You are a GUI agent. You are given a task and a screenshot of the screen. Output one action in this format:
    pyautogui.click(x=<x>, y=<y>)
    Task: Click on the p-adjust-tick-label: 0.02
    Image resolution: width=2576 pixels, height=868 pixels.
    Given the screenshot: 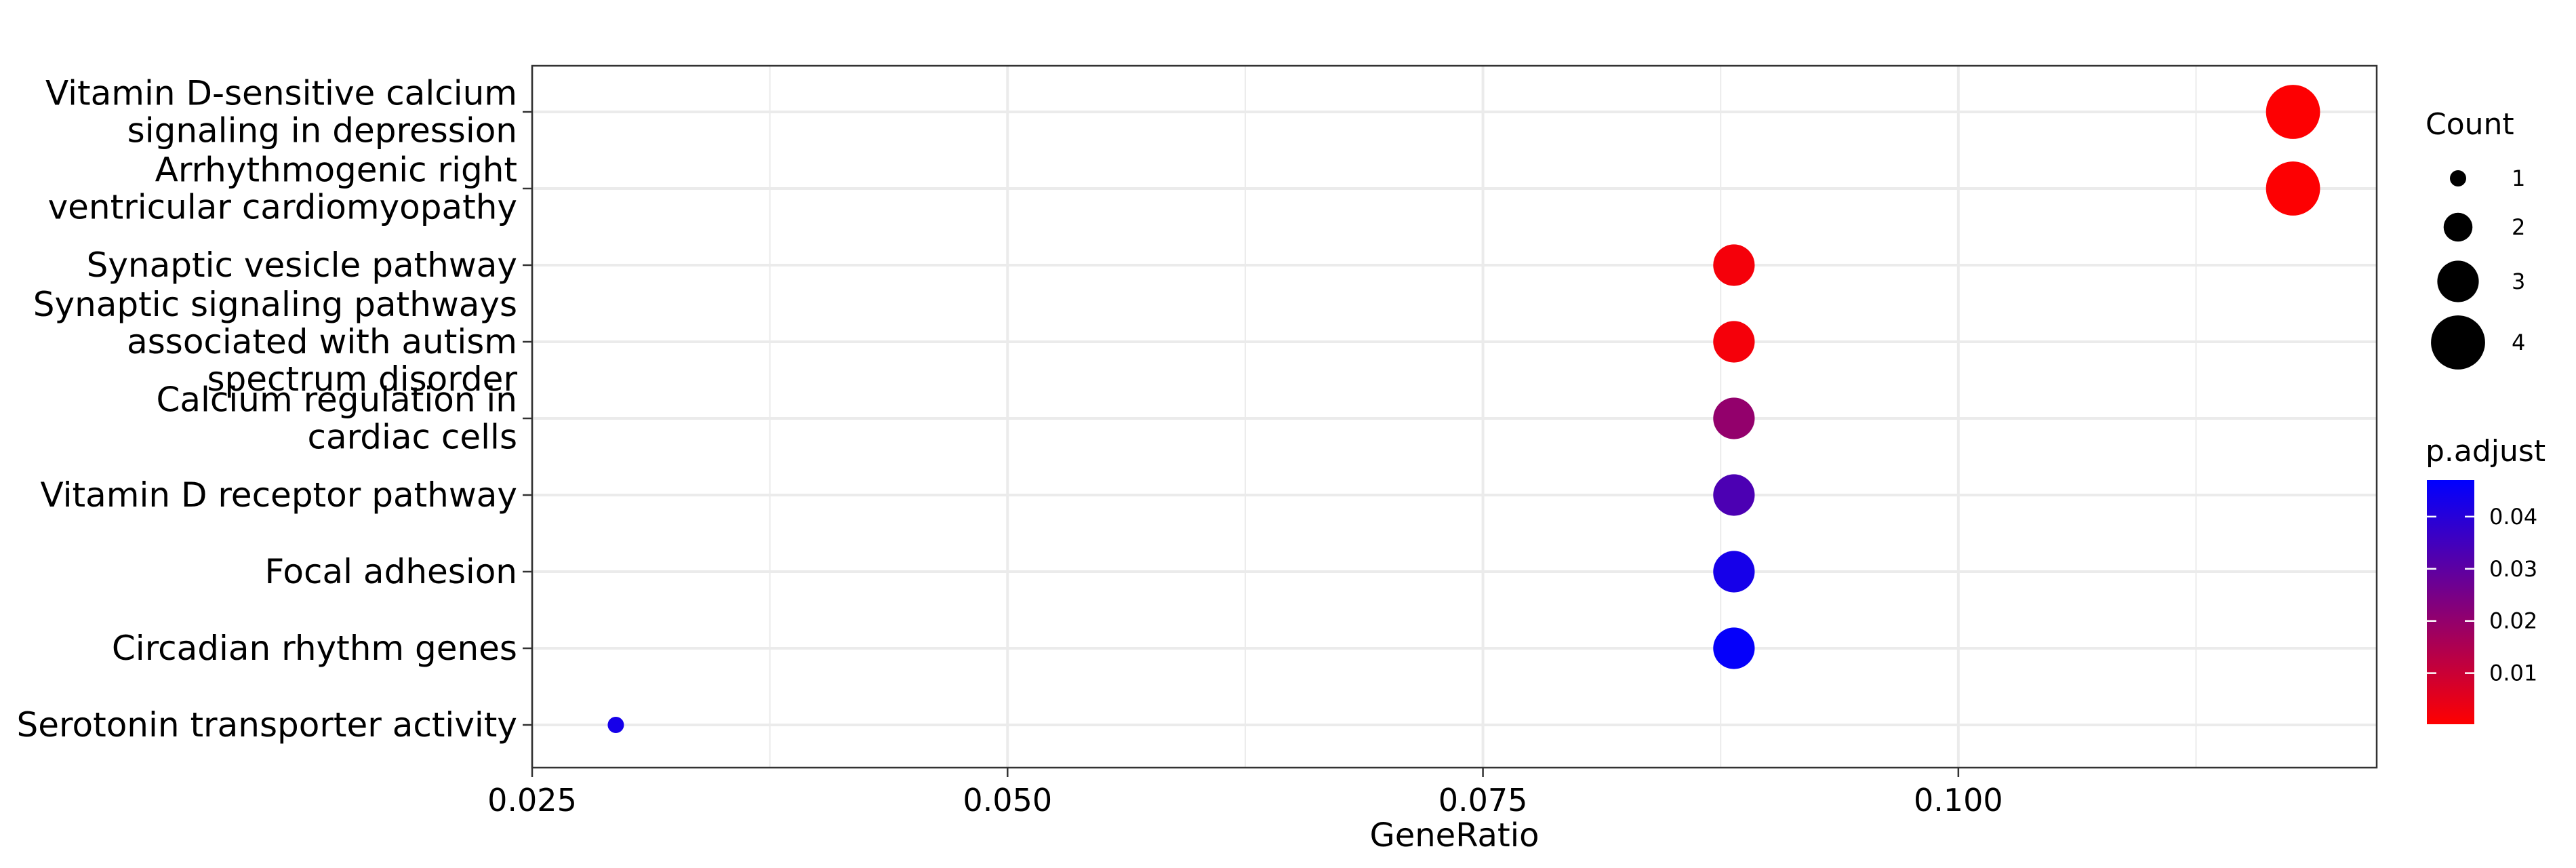 What is the action you would take?
    pyautogui.click(x=2513, y=621)
    